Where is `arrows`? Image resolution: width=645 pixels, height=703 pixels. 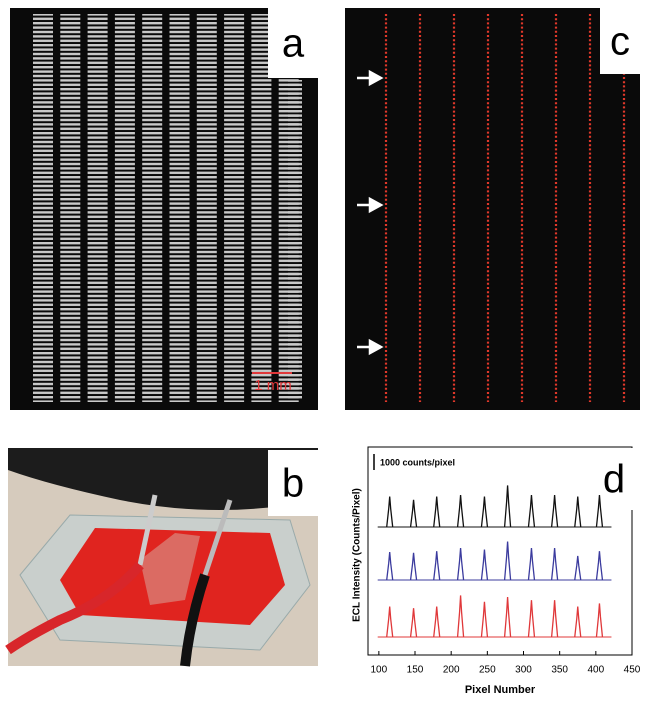 arrows is located at coordinates (370, 212).